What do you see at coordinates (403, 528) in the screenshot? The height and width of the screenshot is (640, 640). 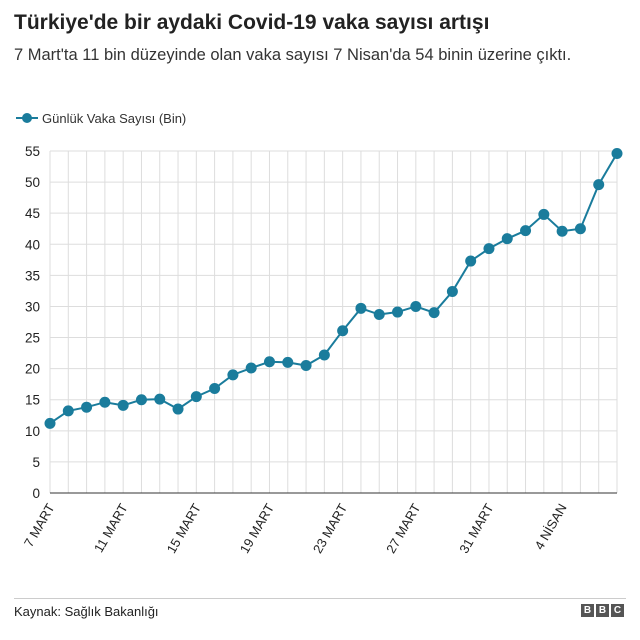 I see `x-tick-label: 27 MART` at bounding box center [403, 528].